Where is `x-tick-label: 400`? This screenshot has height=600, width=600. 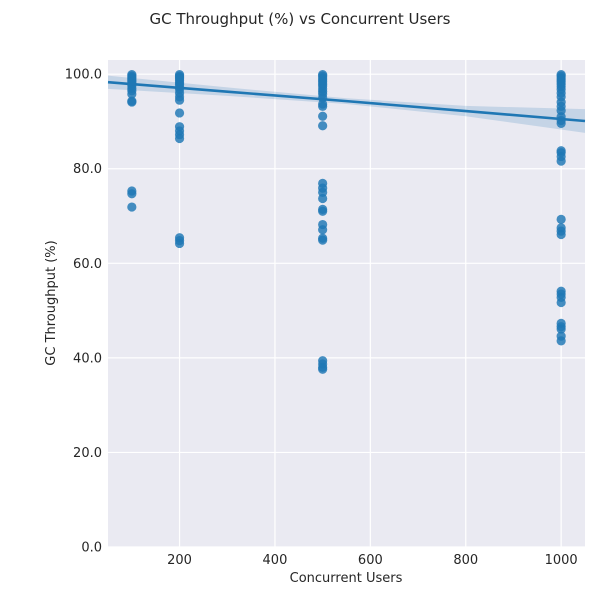 x-tick-label: 400 is located at coordinates (275, 560).